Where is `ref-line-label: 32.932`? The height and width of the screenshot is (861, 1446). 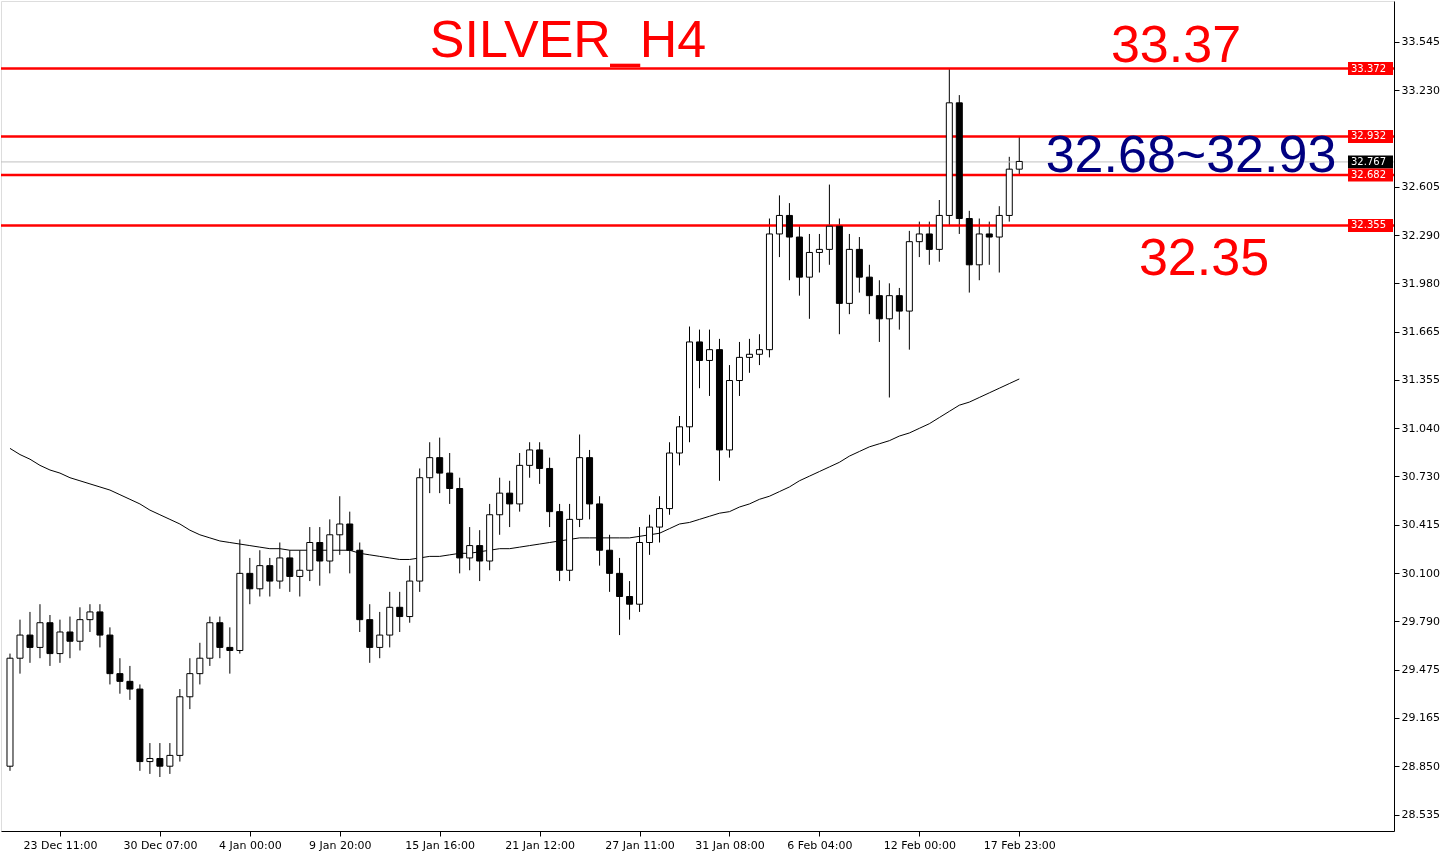
ref-line-label: 32.932 is located at coordinates (1368, 136).